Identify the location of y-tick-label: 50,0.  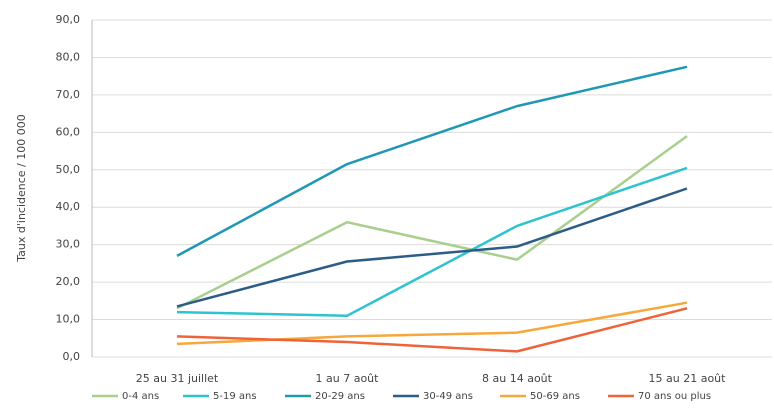
(68, 169).